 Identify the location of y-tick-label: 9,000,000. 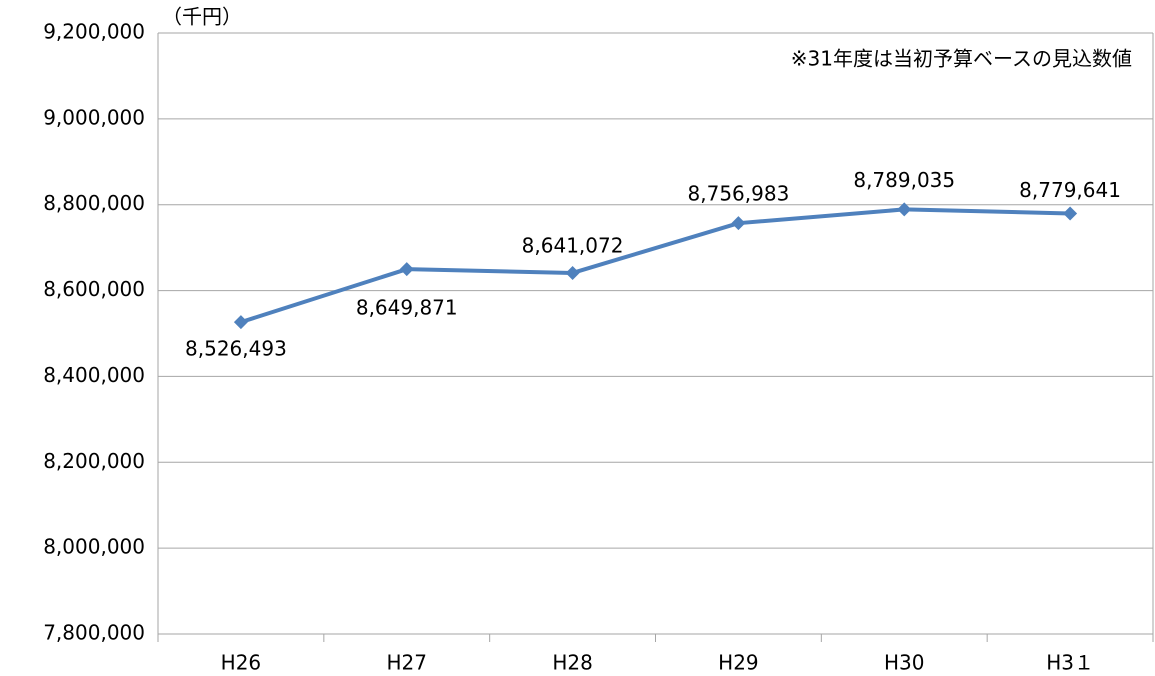
(94, 117).